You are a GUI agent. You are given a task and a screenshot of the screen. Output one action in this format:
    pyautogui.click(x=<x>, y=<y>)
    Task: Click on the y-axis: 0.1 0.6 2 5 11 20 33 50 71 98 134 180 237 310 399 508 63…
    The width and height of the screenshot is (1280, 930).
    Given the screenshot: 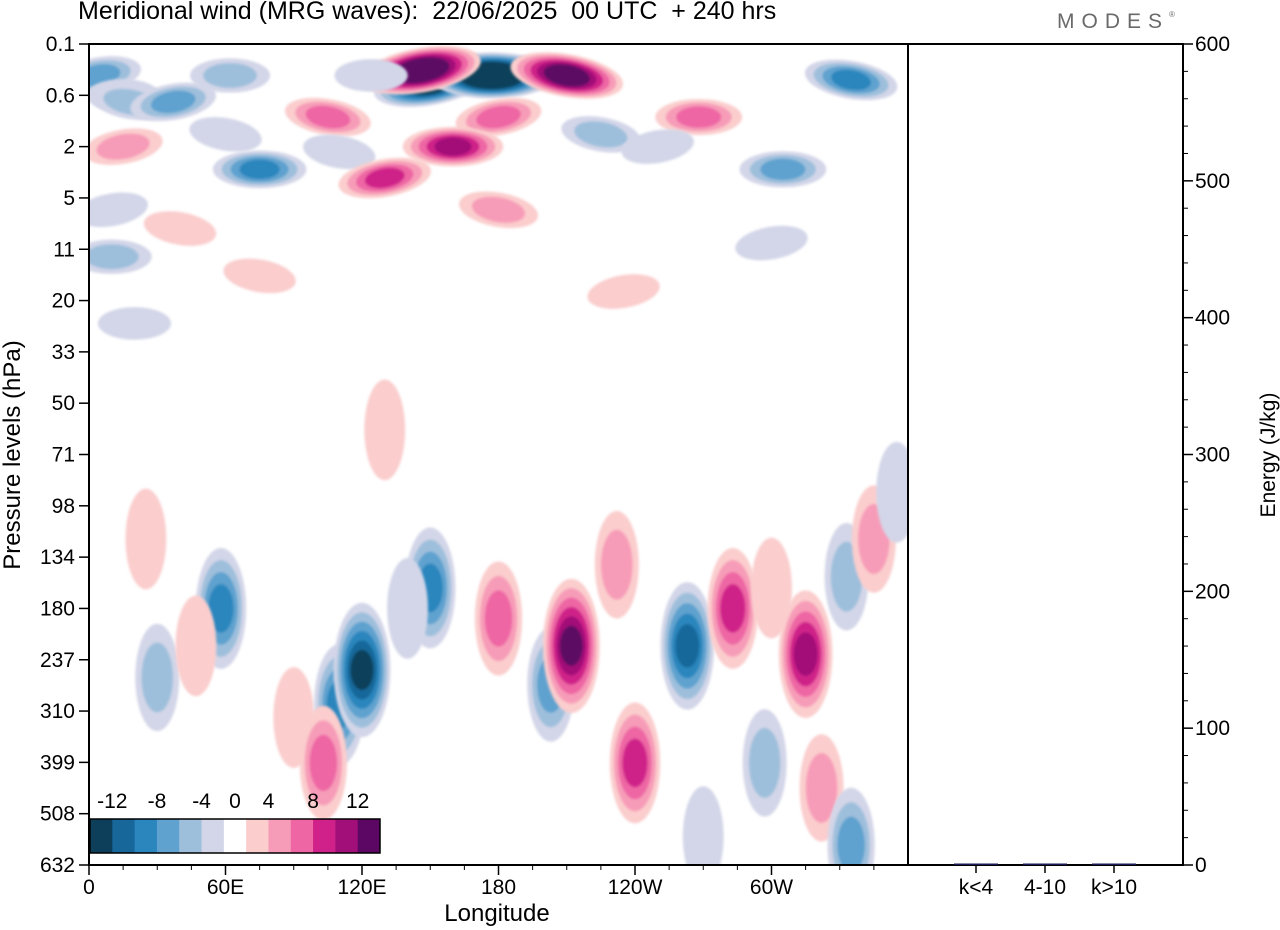 What is the action you would take?
    pyautogui.click(x=64, y=455)
    